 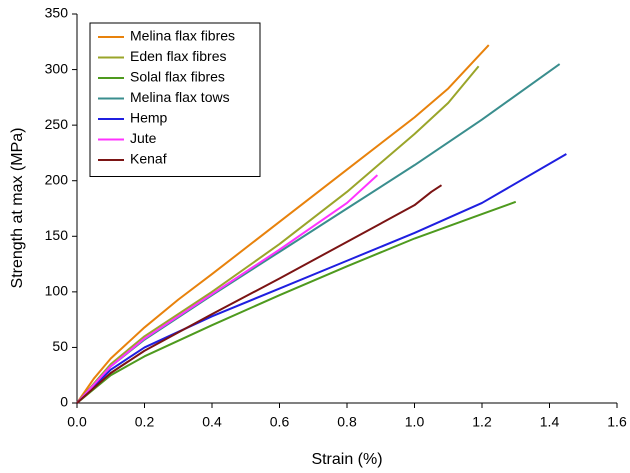 I want to click on x-axis-label: Strain (%), so click(x=346, y=459).